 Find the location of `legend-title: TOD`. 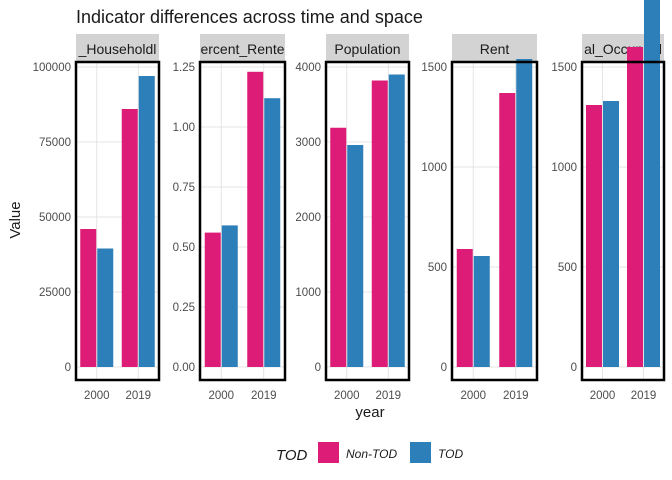

legend-title: TOD is located at coordinates (292, 455).